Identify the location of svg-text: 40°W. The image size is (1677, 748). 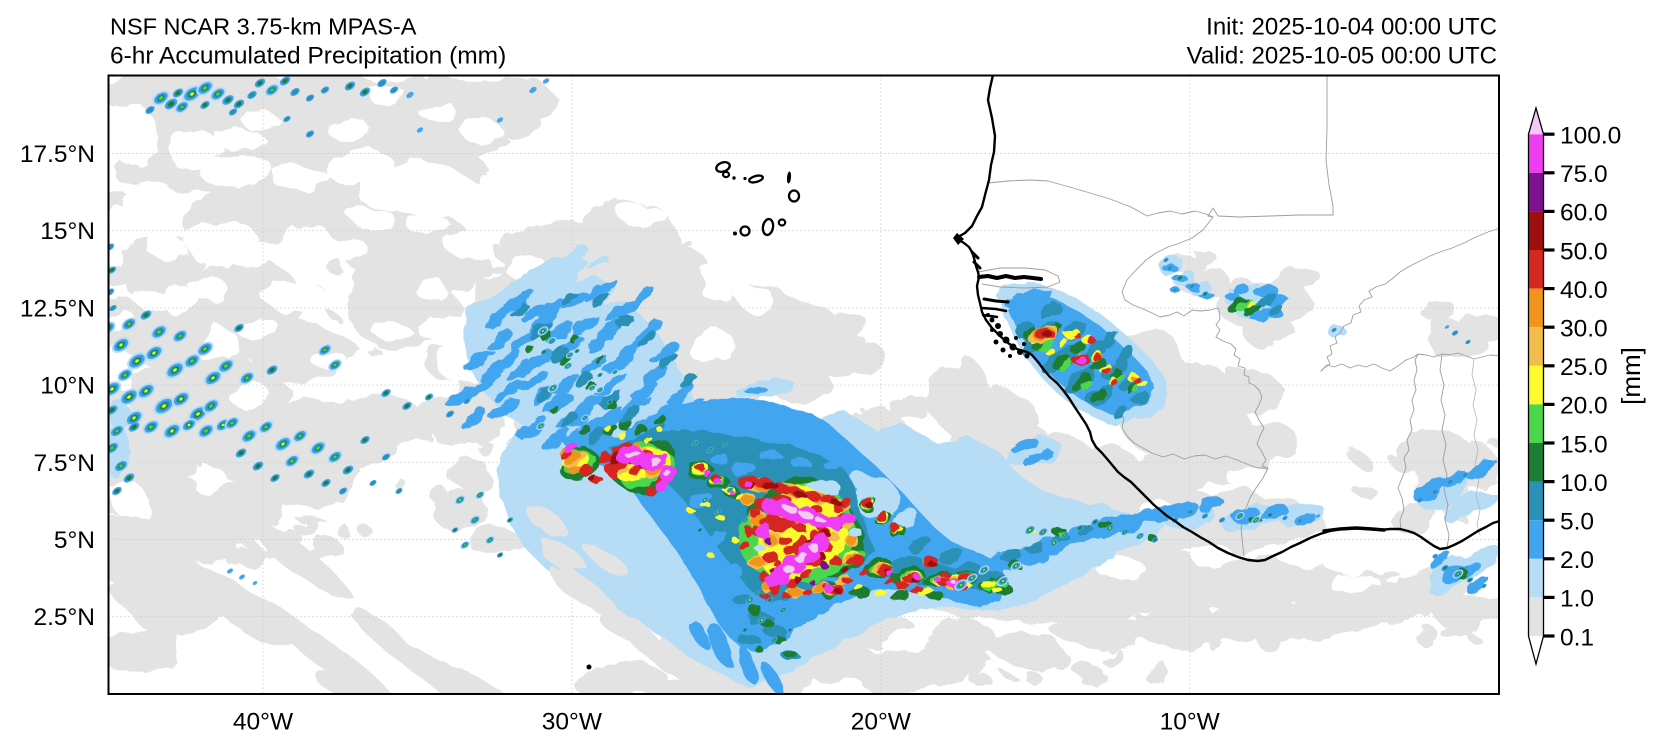
(263, 722).